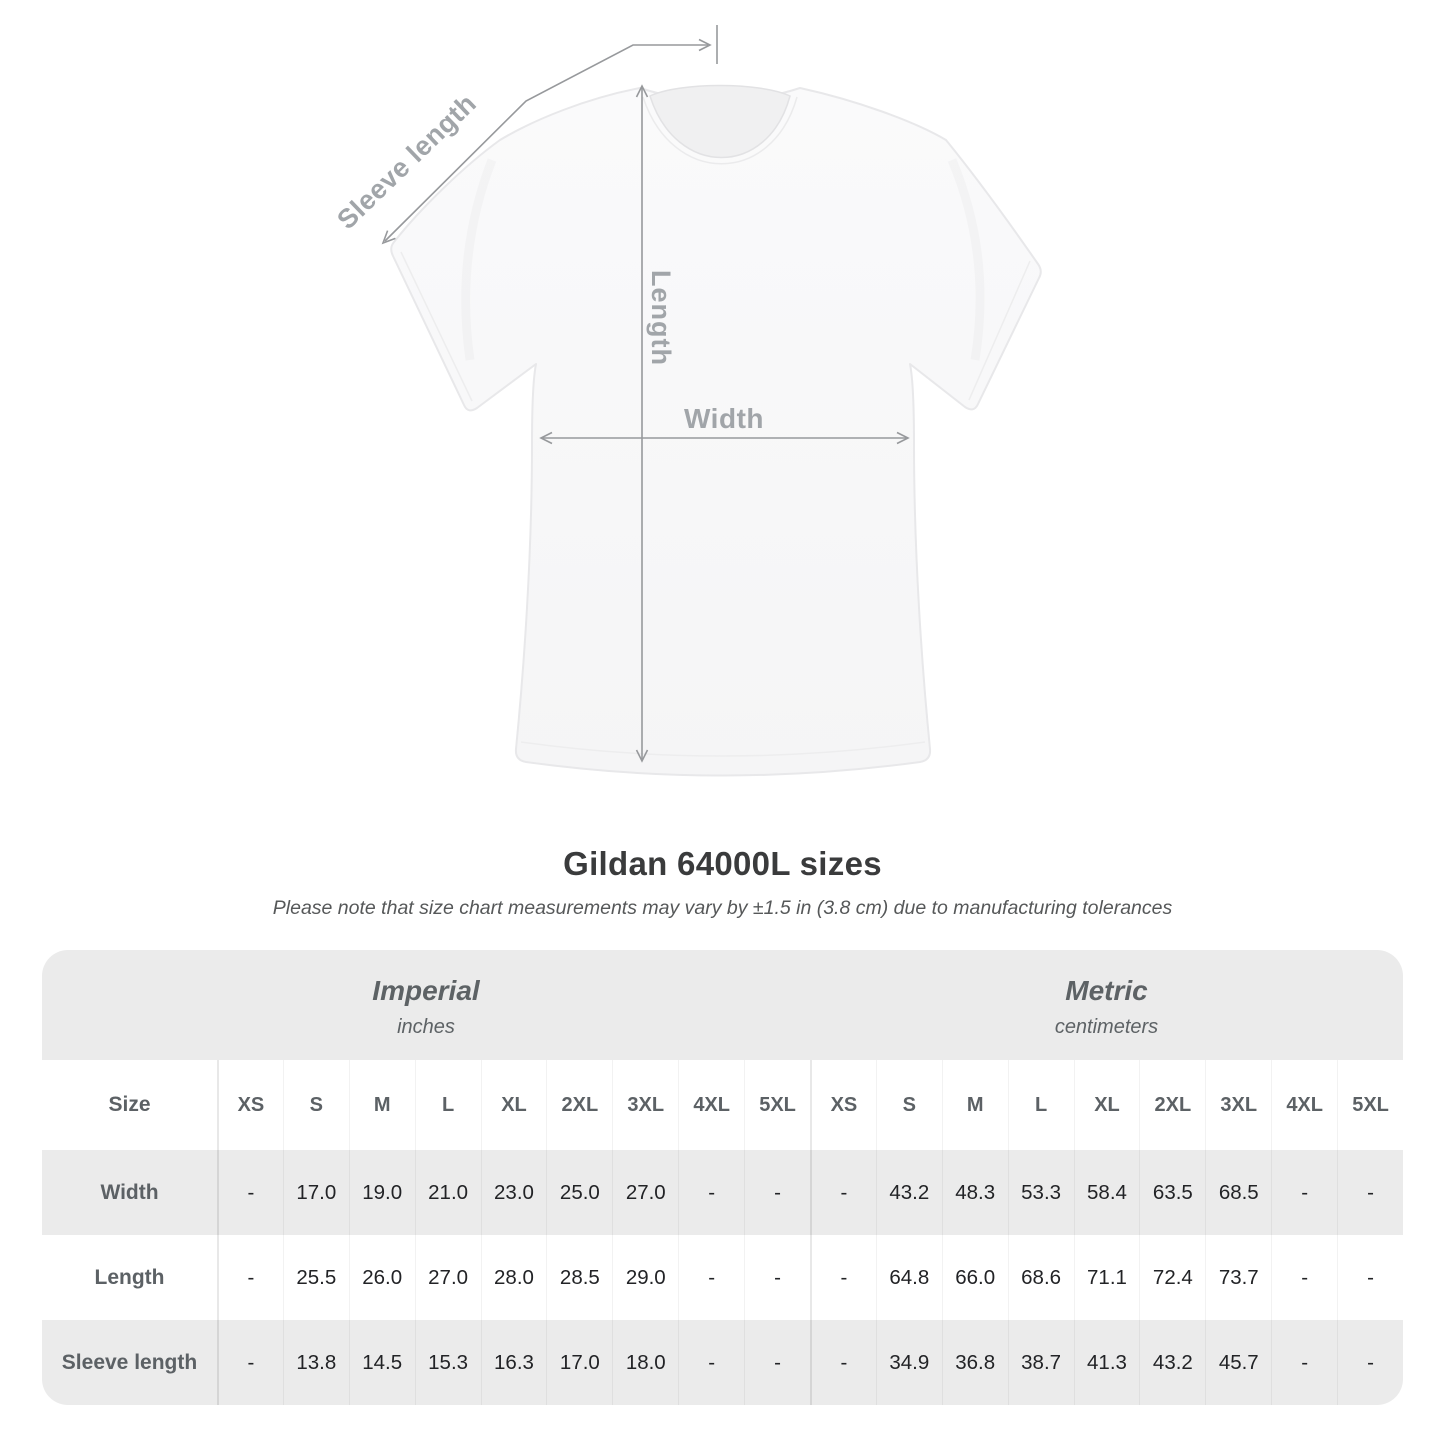 This screenshot has height=1445, width=1445. What do you see at coordinates (129, 1362) in the screenshot?
I see `row-label: Sleeve length` at bounding box center [129, 1362].